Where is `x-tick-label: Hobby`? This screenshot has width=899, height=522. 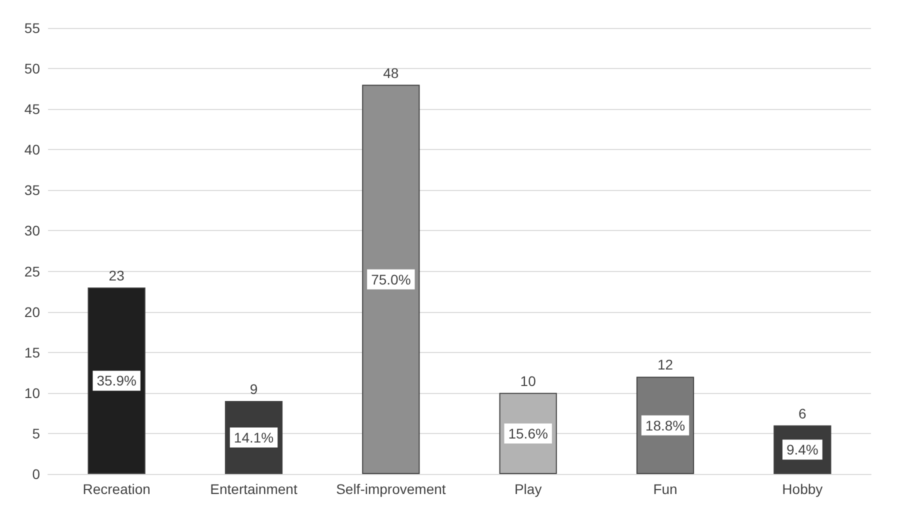
x-tick-label: Hobby is located at coordinates (802, 489).